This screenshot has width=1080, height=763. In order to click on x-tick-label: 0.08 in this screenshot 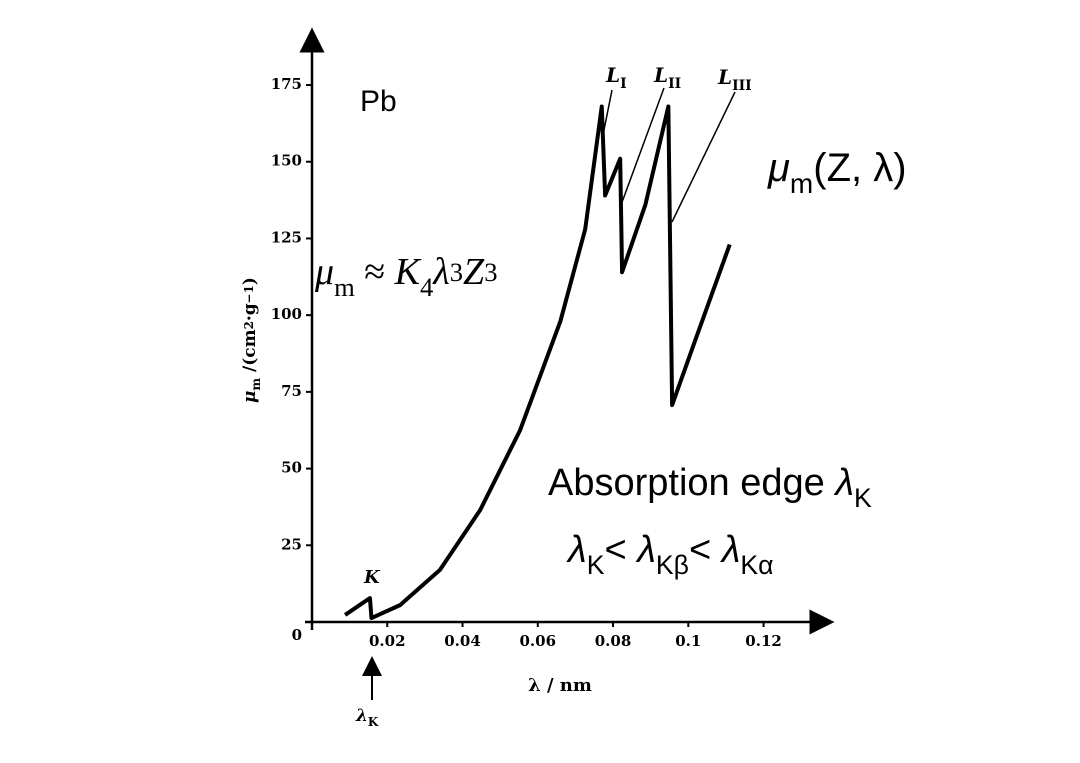, I will do `click(613, 641)`.